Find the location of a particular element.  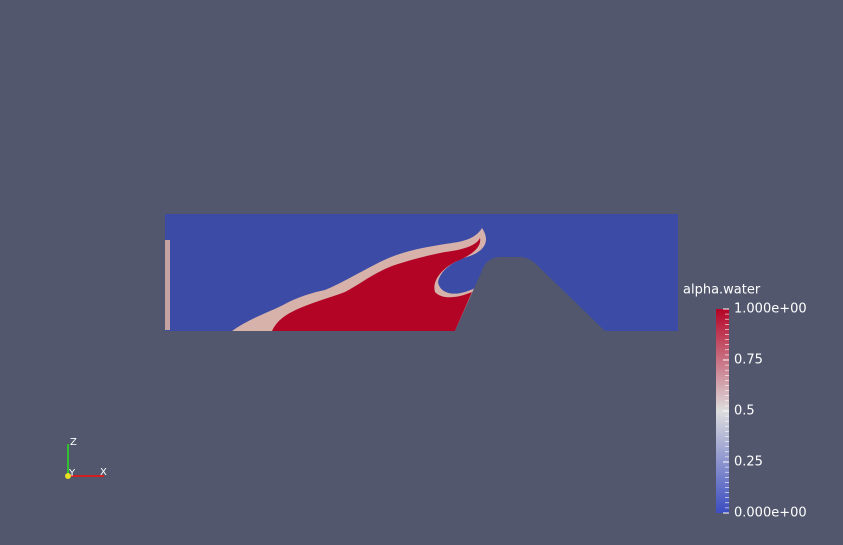

y-label: Y is located at coordinates (72, 473).